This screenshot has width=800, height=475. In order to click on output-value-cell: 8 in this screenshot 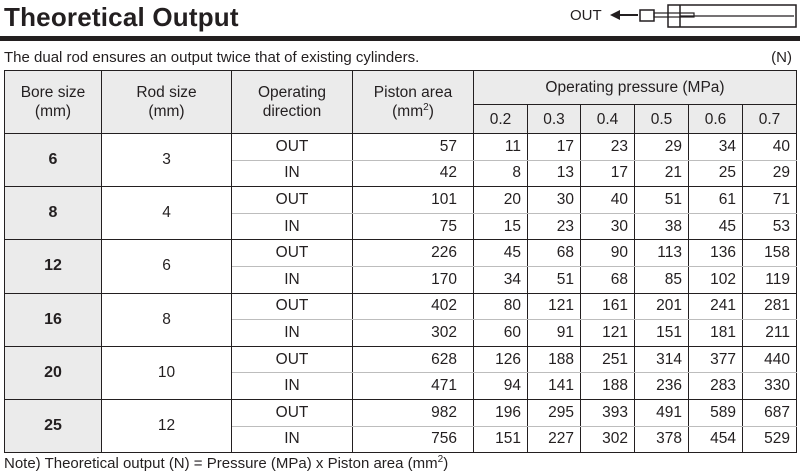, I will do `click(500, 173)`.